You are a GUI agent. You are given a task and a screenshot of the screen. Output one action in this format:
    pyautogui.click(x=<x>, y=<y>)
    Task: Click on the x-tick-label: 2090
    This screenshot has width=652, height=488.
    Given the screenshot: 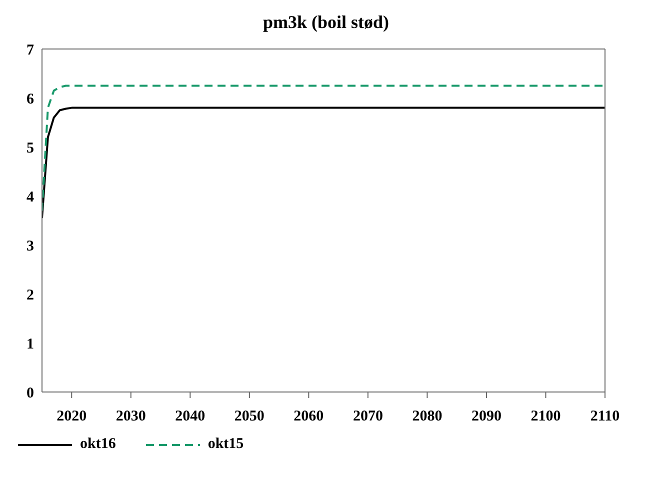 What is the action you would take?
    pyautogui.click(x=486, y=416)
    